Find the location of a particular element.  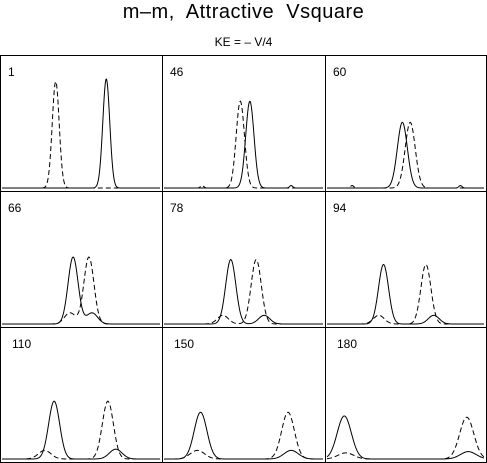

chart-title: m–m, Attractive Vsquare is located at coordinates (243, 12).